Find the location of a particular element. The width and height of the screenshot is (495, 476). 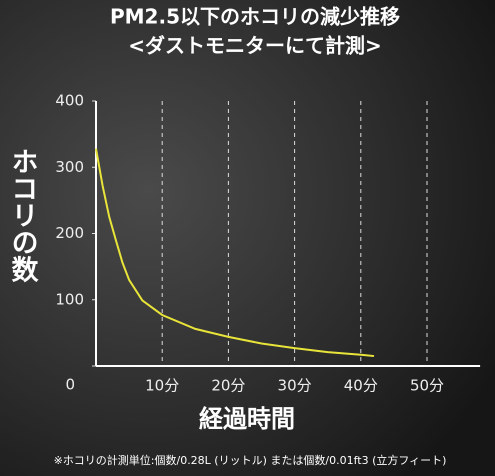

x-tick-label: 40分 is located at coordinates (361, 386).